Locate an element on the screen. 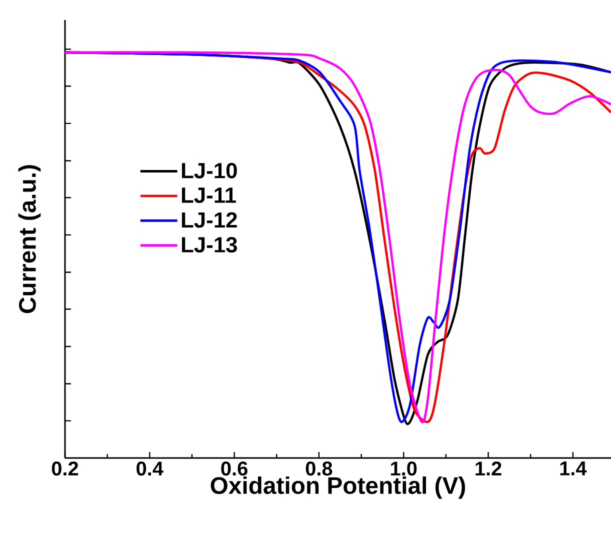 Image resolution: width=611 pixels, height=533 pixels. x-tick-label: 0.4 is located at coordinates (150, 469).